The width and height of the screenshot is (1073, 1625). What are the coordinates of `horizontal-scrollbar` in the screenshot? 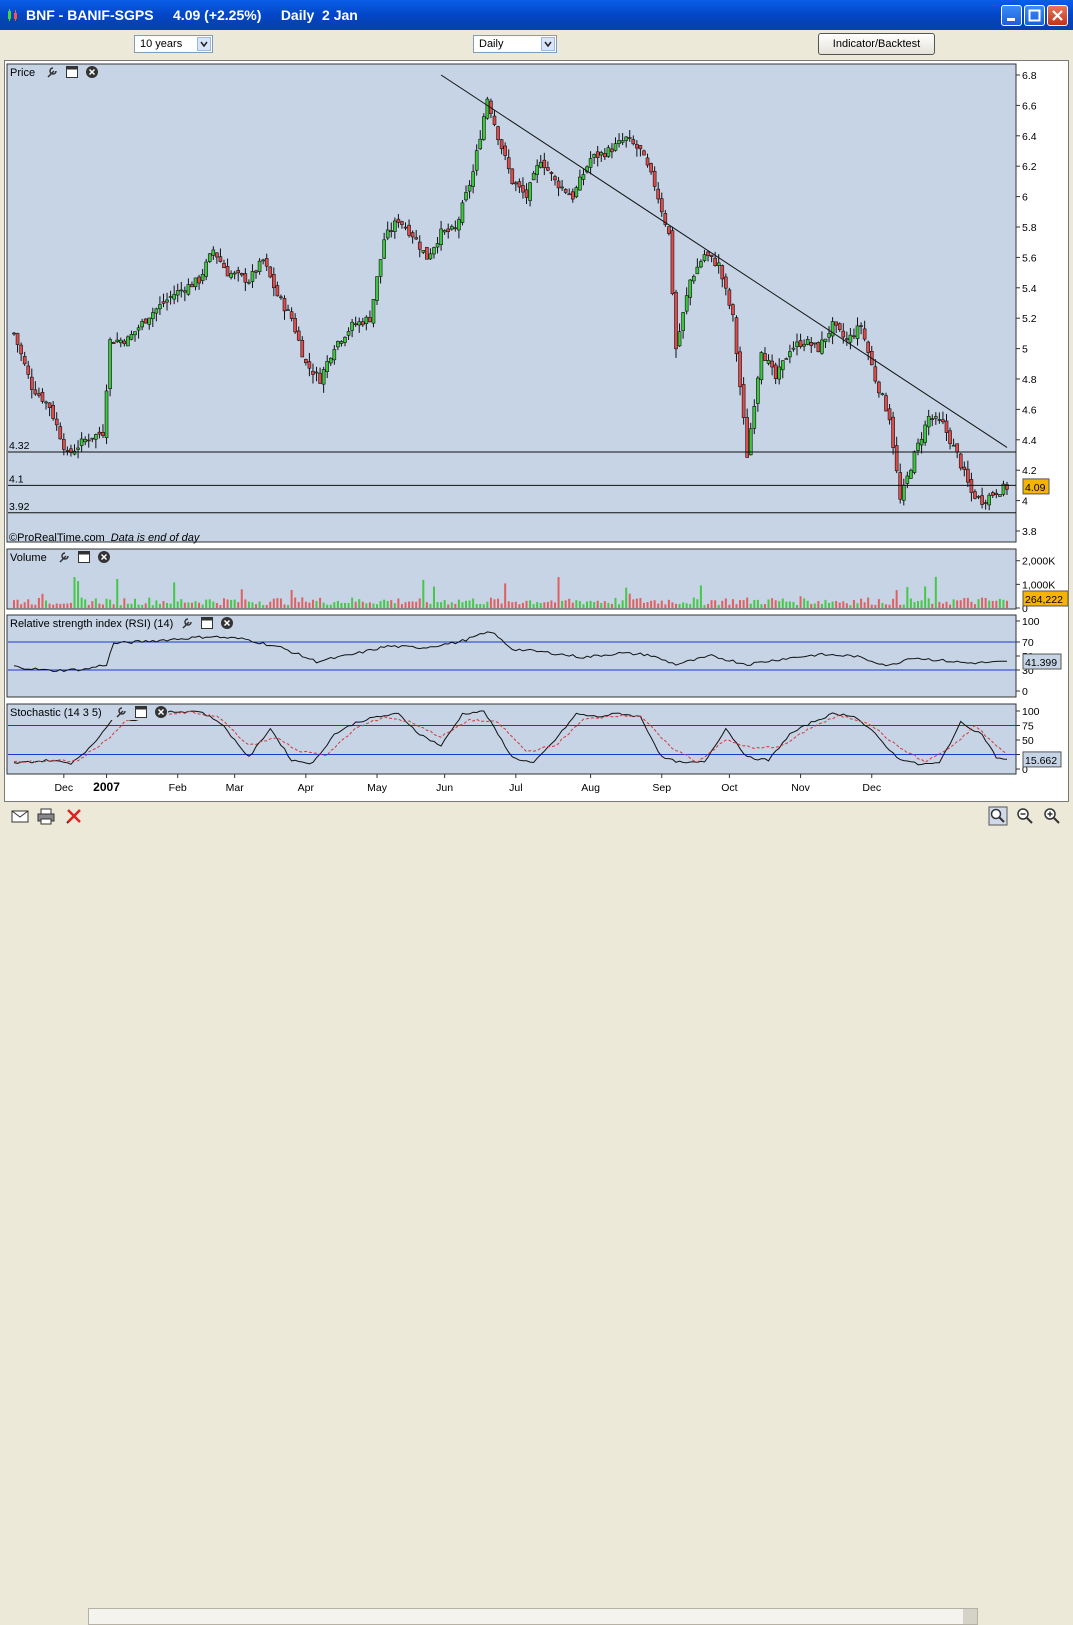 It's located at (533, 1616).